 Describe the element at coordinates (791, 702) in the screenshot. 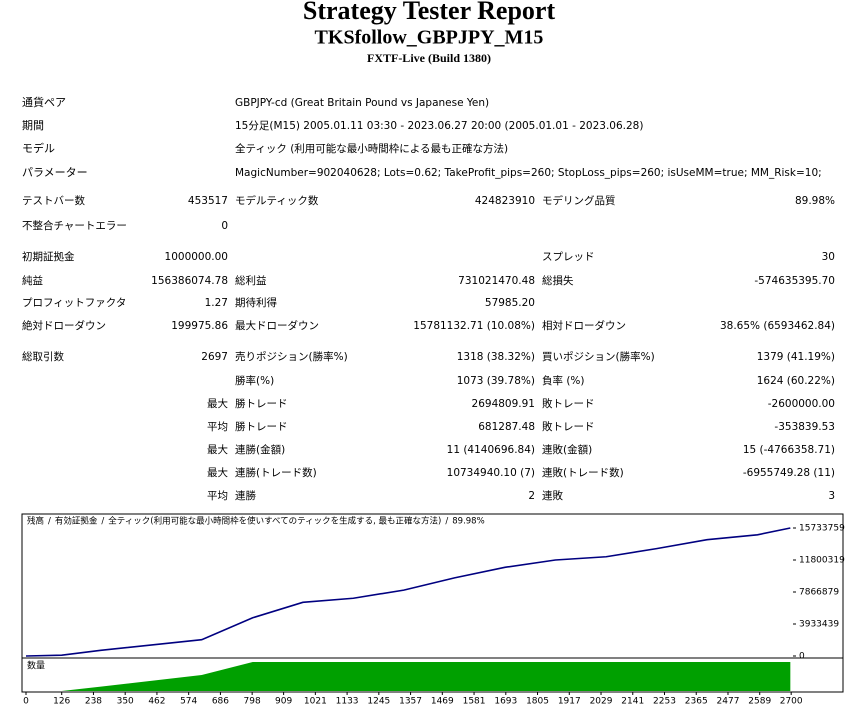

I see `x-tick-label: 2700` at that location.